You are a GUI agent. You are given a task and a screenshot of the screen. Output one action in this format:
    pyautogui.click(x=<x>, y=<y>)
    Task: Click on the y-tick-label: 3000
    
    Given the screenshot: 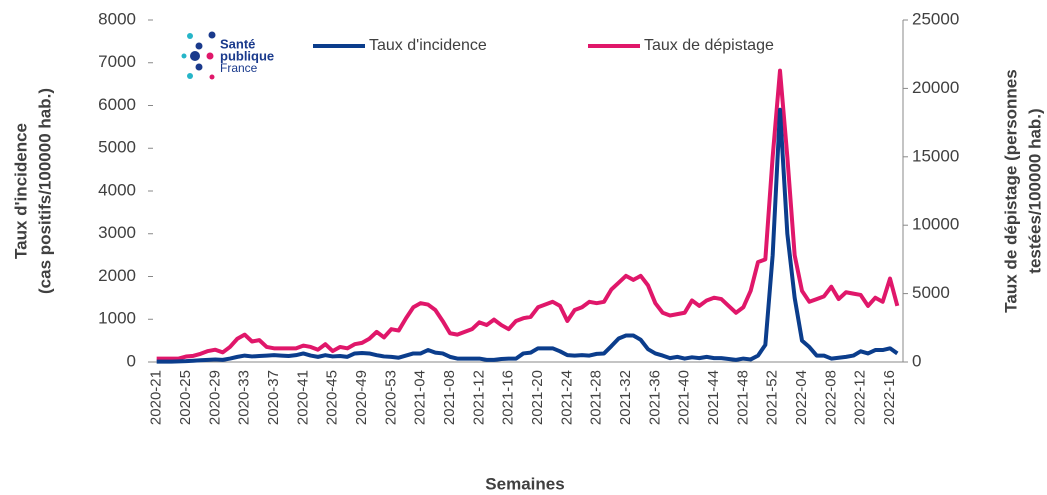 What is the action you would take?
    pyautogui.click(x=117, y=232)
    